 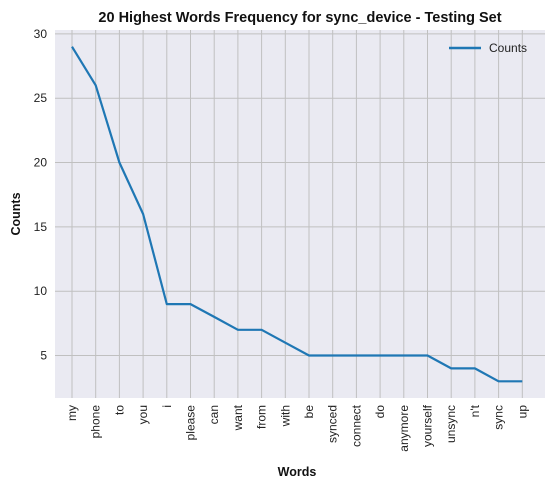 What do you see at coordinates (167, 406) in the screenshot?
I see `x-tick-label: i` at bounding box center [167, 406].